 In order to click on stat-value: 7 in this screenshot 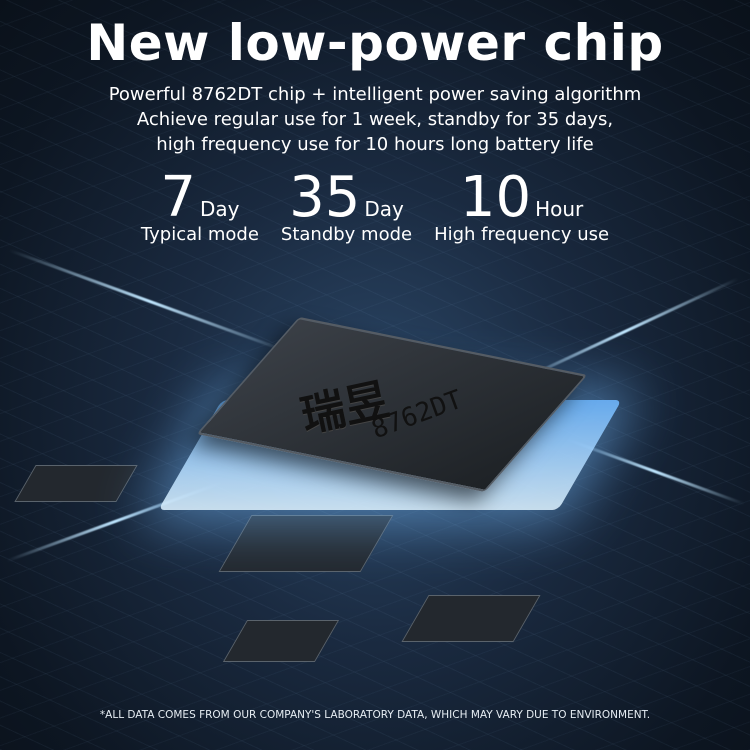, I will do `click(178, 197)`.